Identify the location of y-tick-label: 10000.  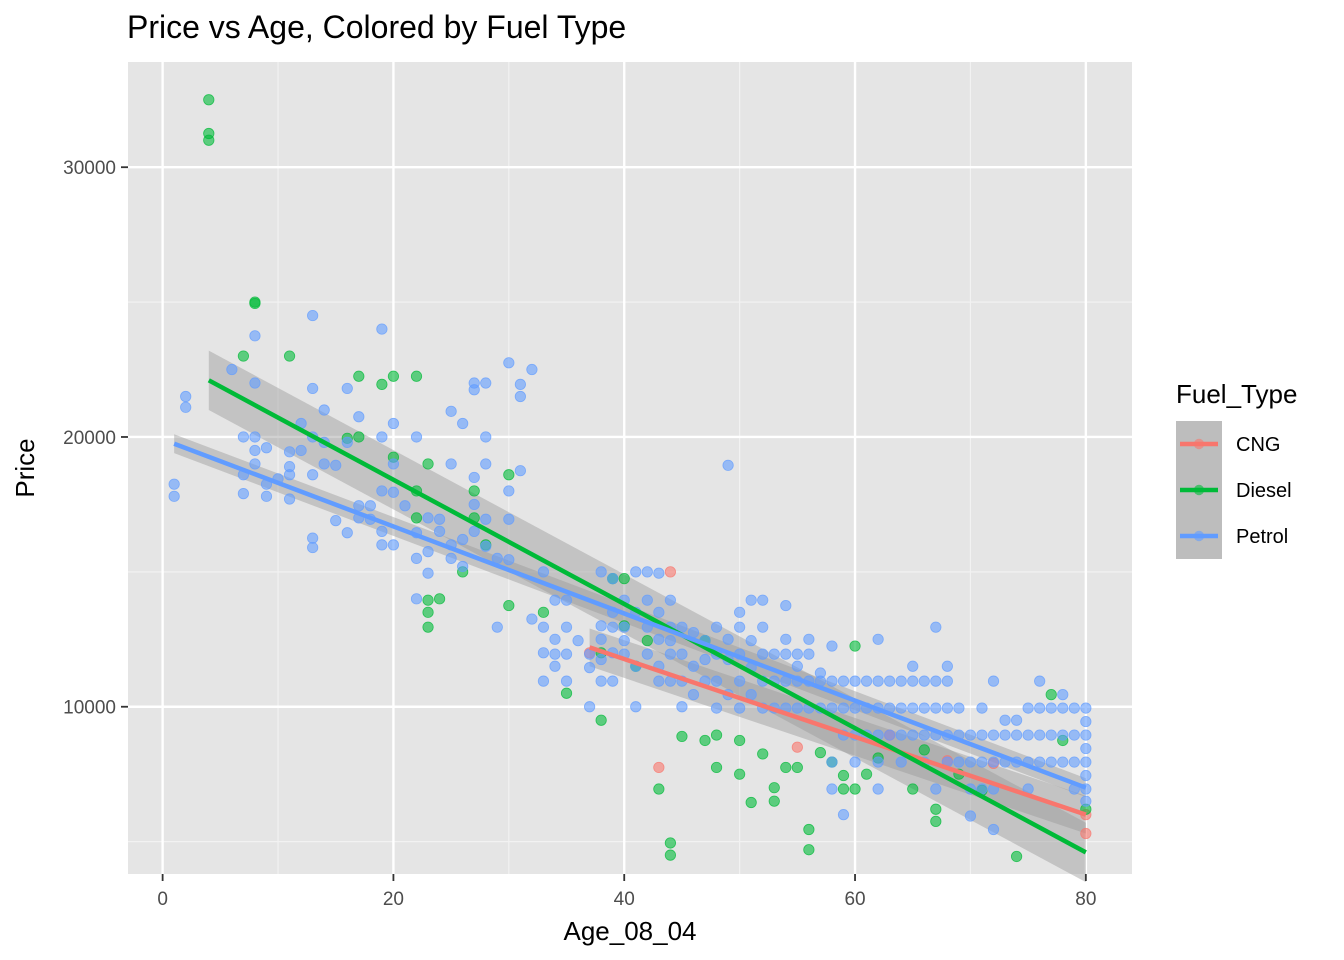
(89, 708).